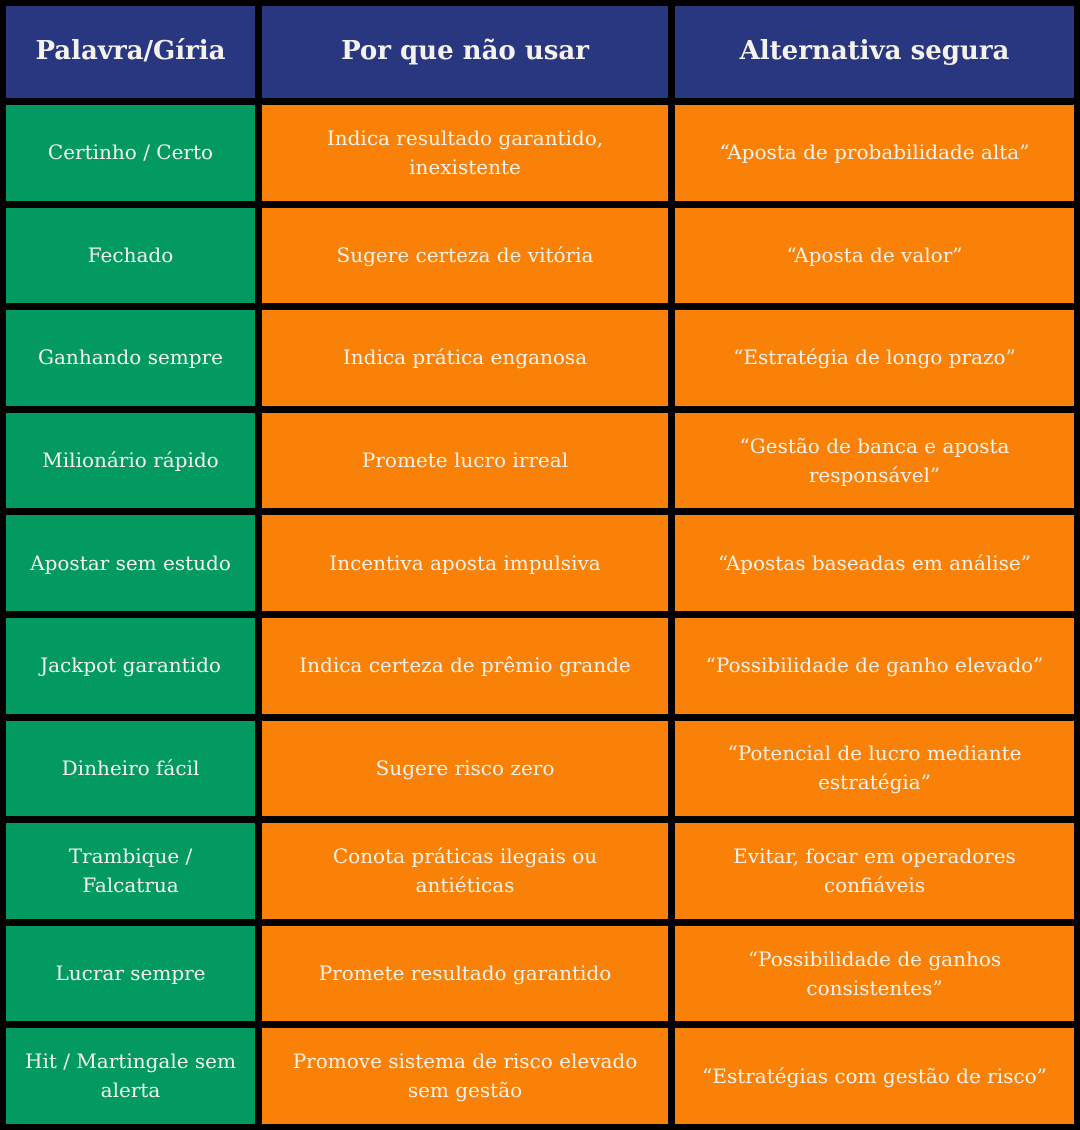 The image size is (1080, 1130). I want to click on column-header-palavra-giria-label: Palavra/Gíria, so click(130, 51).